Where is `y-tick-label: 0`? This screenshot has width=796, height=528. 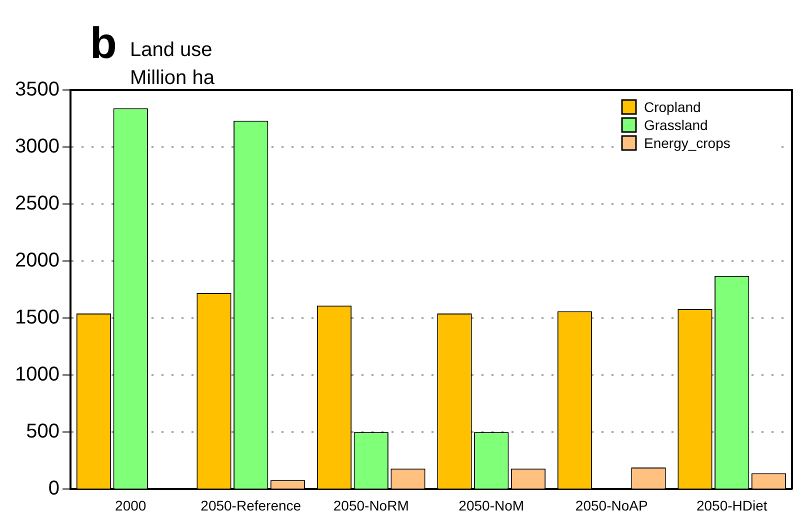 y-tick-label: 0 is located at coordinates (54, 489).